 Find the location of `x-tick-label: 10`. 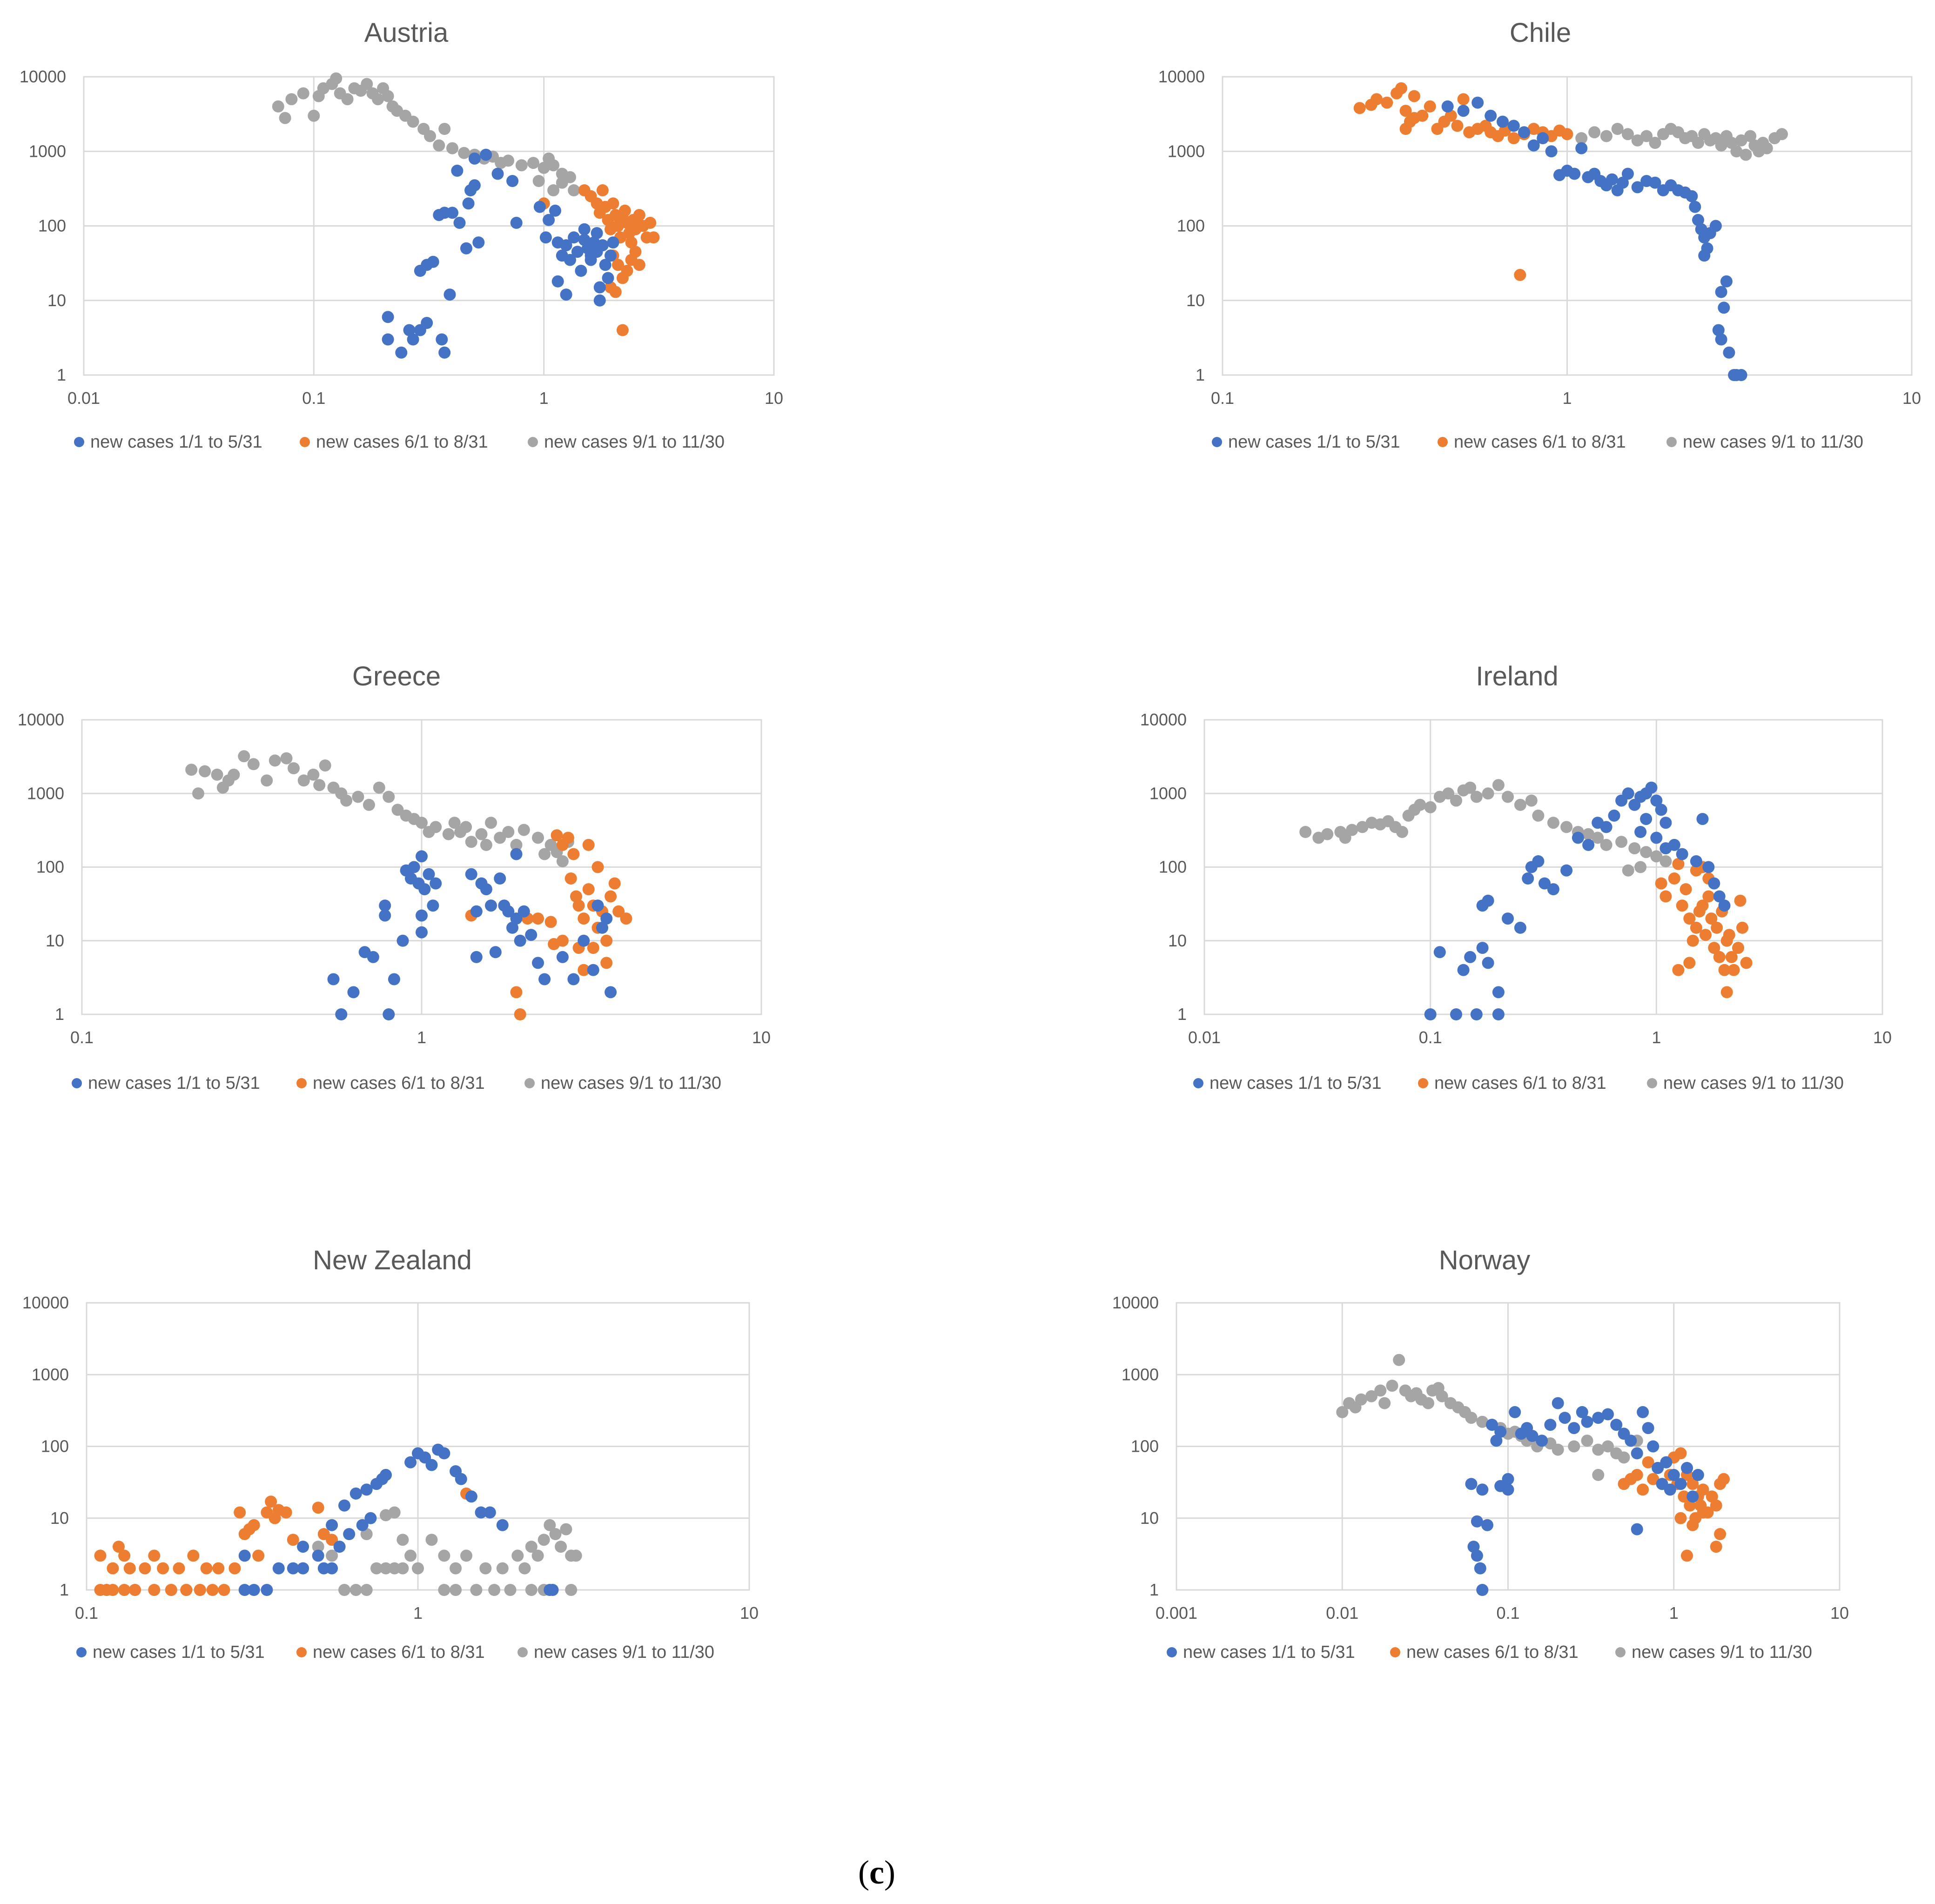

x-tick-label: 10 is located at coordinates (1839, 1612).